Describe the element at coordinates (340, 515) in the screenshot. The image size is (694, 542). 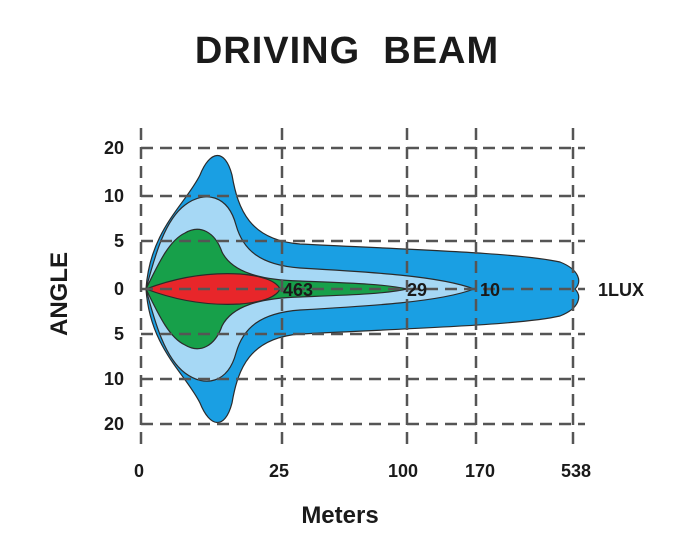
I see `x-axis-label: Meters` at that location.